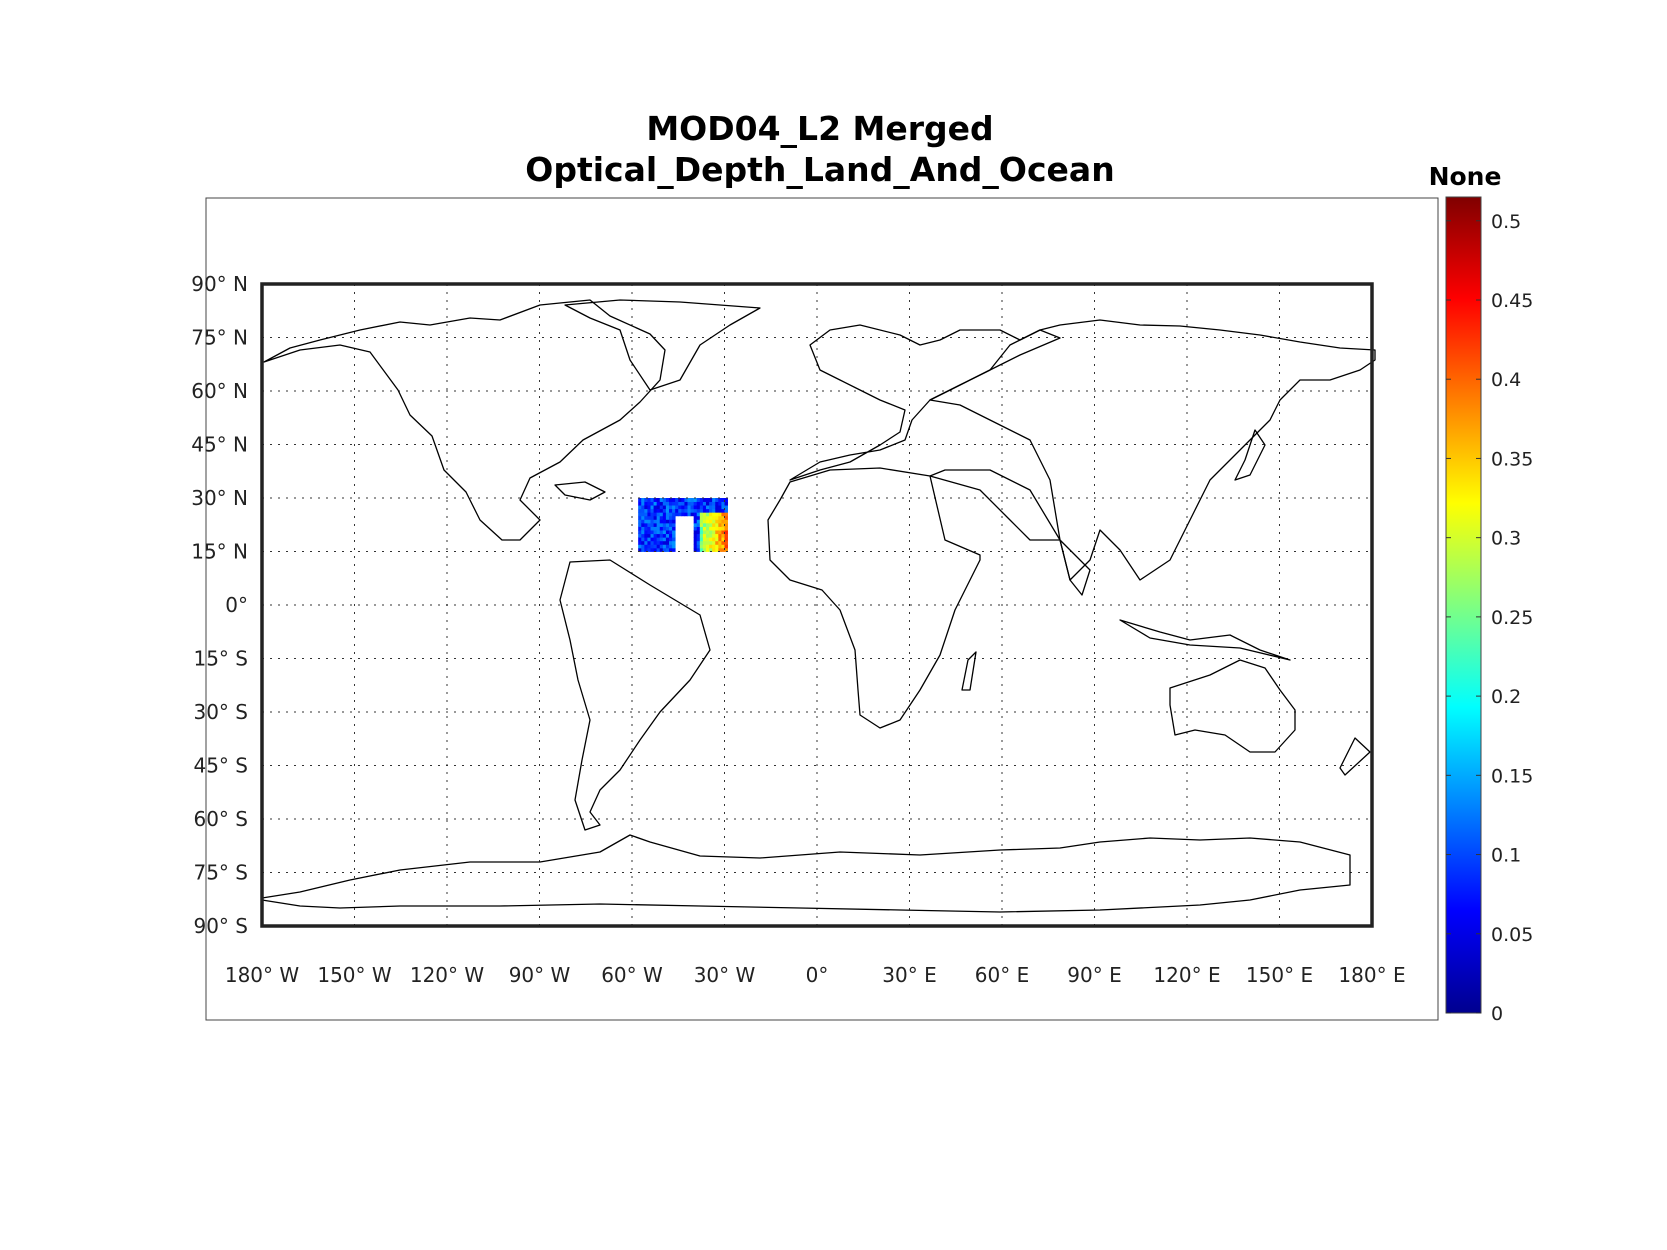  What do you see at coordinates (219, 284) in the screenshot?
I see `lat-tick-label: 90° N` at bounding box center [219, 284].